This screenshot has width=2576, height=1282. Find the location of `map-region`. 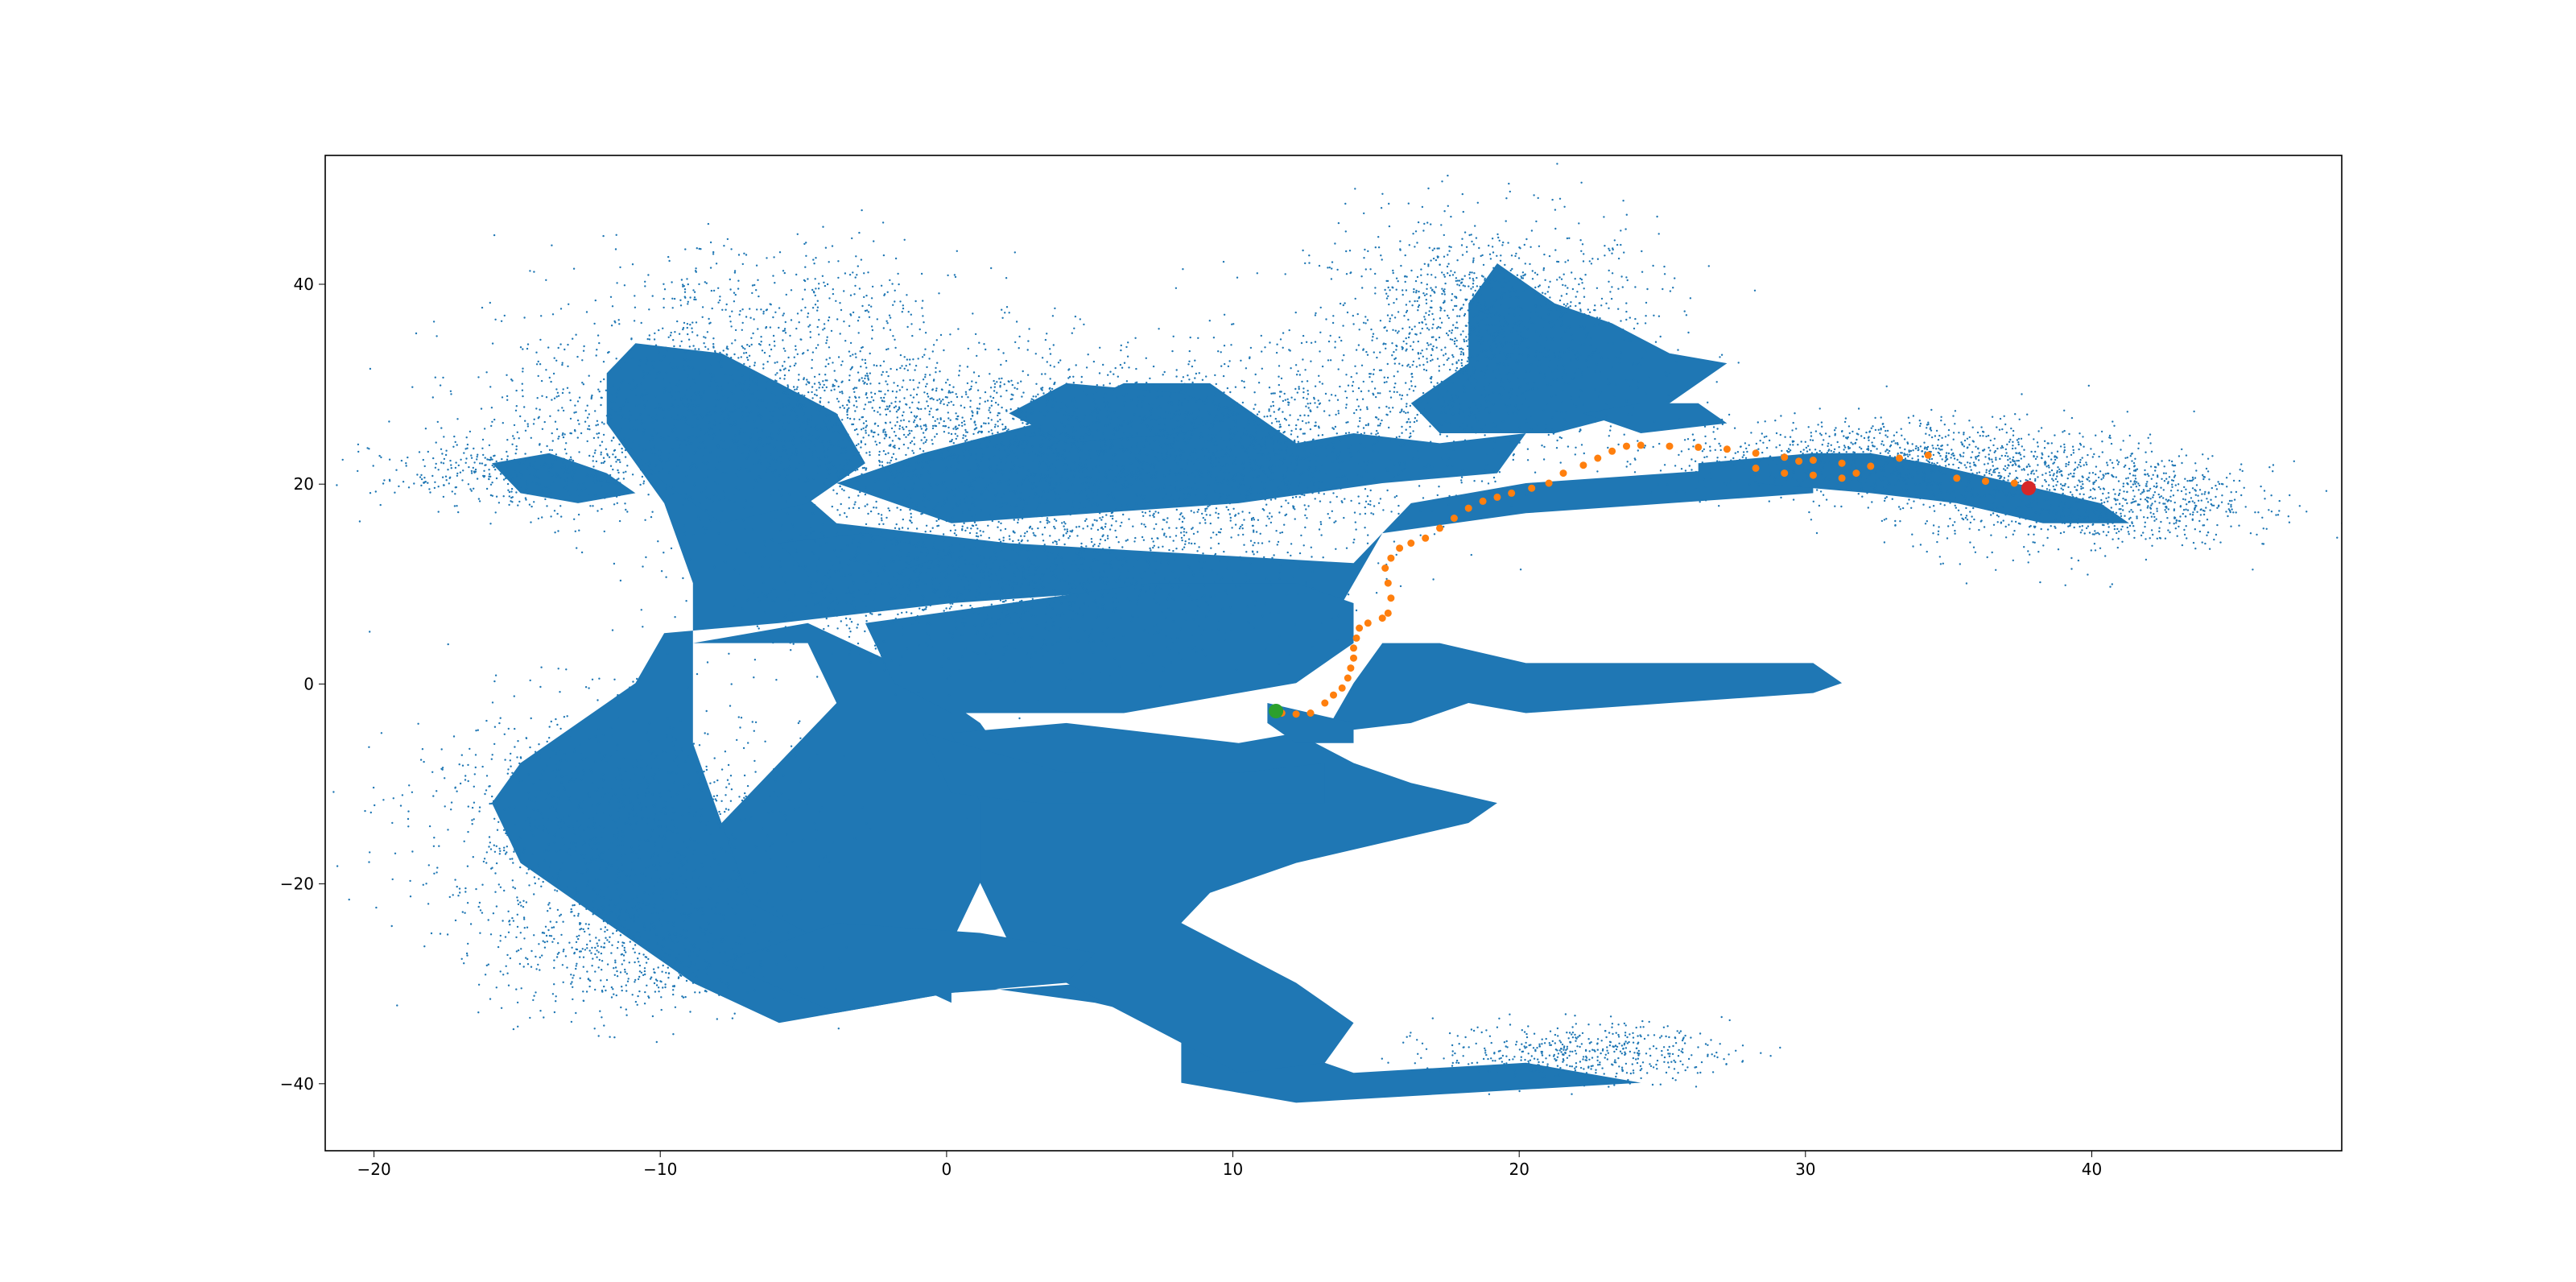

map-region is located at coordinates (1913, 488).